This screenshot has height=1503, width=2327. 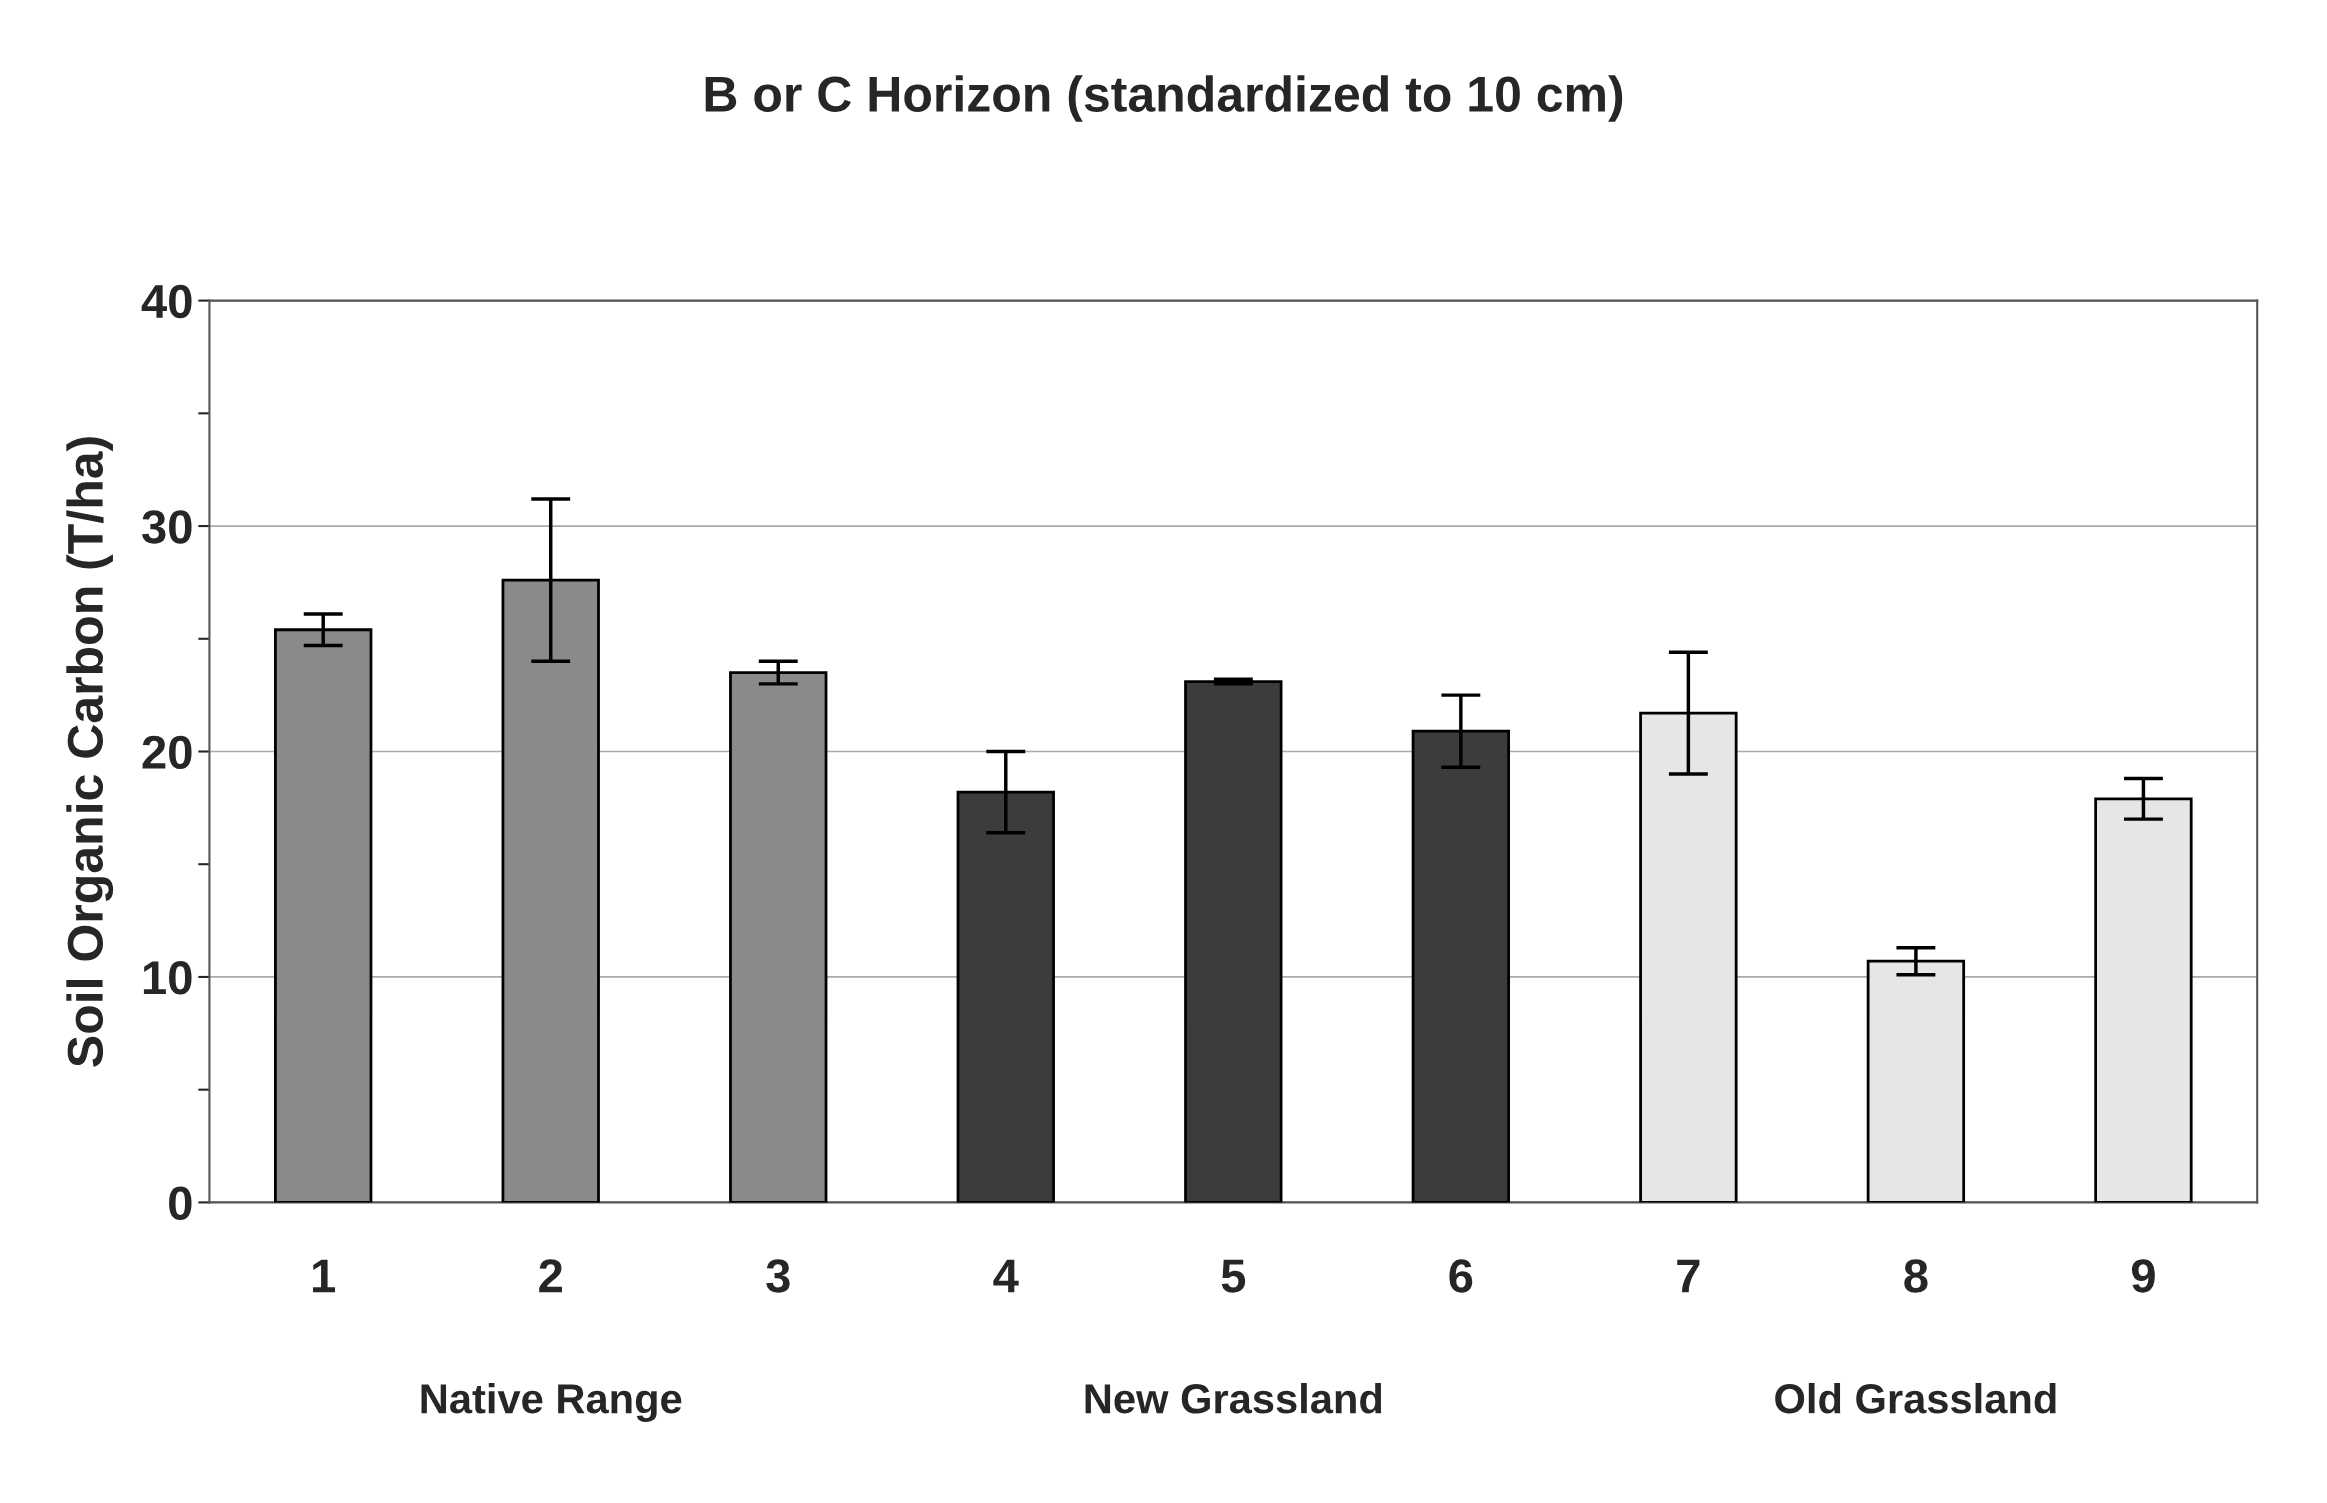 What do you see at coordinates (167, 752) in the screenshot?
I see `y-tick-label: 20` at bounding box center [167, 752].